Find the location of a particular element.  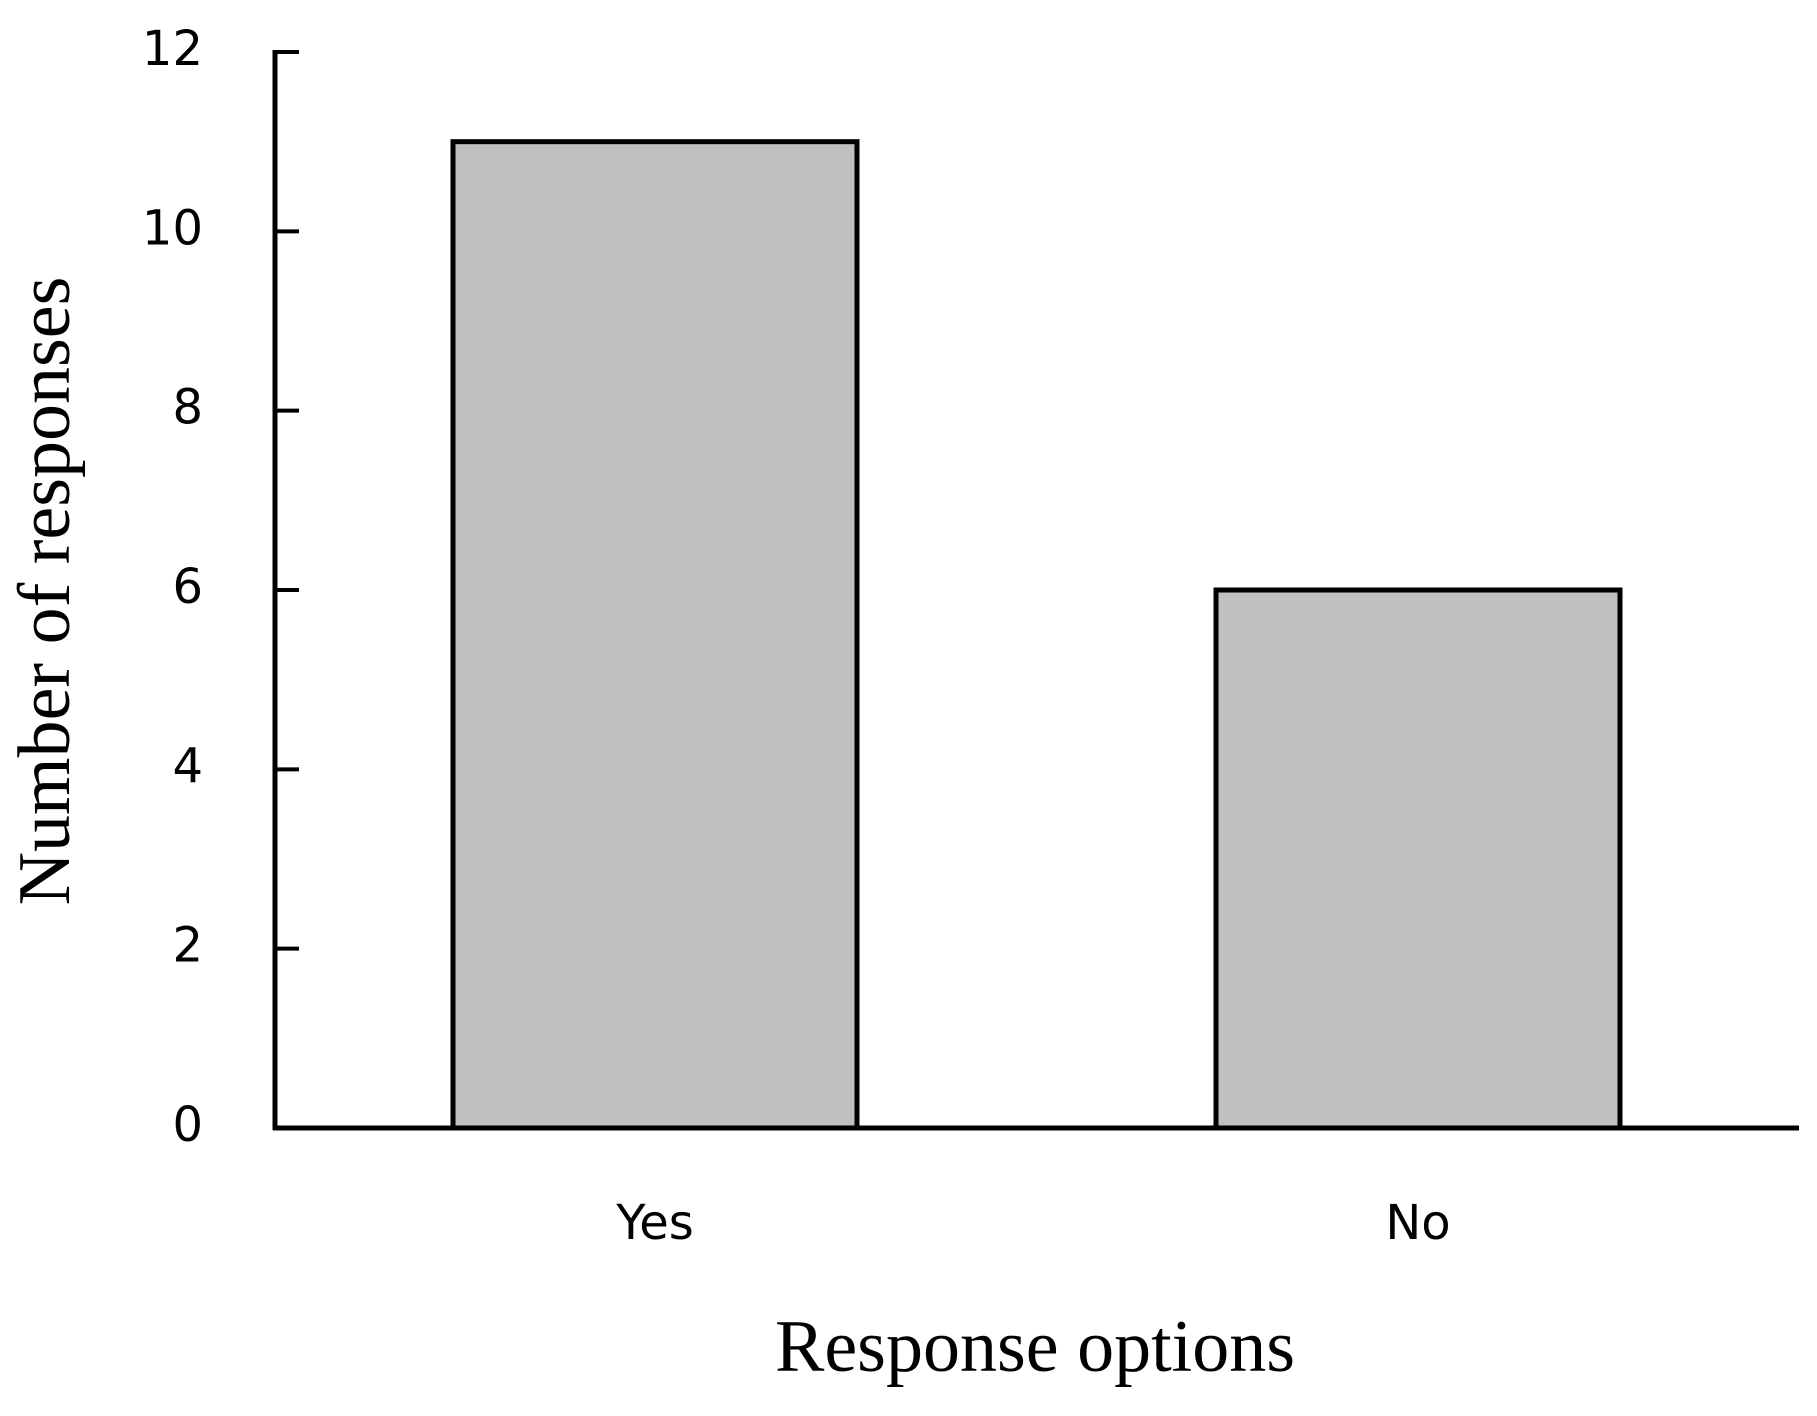

x-tick-label: Yes is located at coordinates (654, 1223).